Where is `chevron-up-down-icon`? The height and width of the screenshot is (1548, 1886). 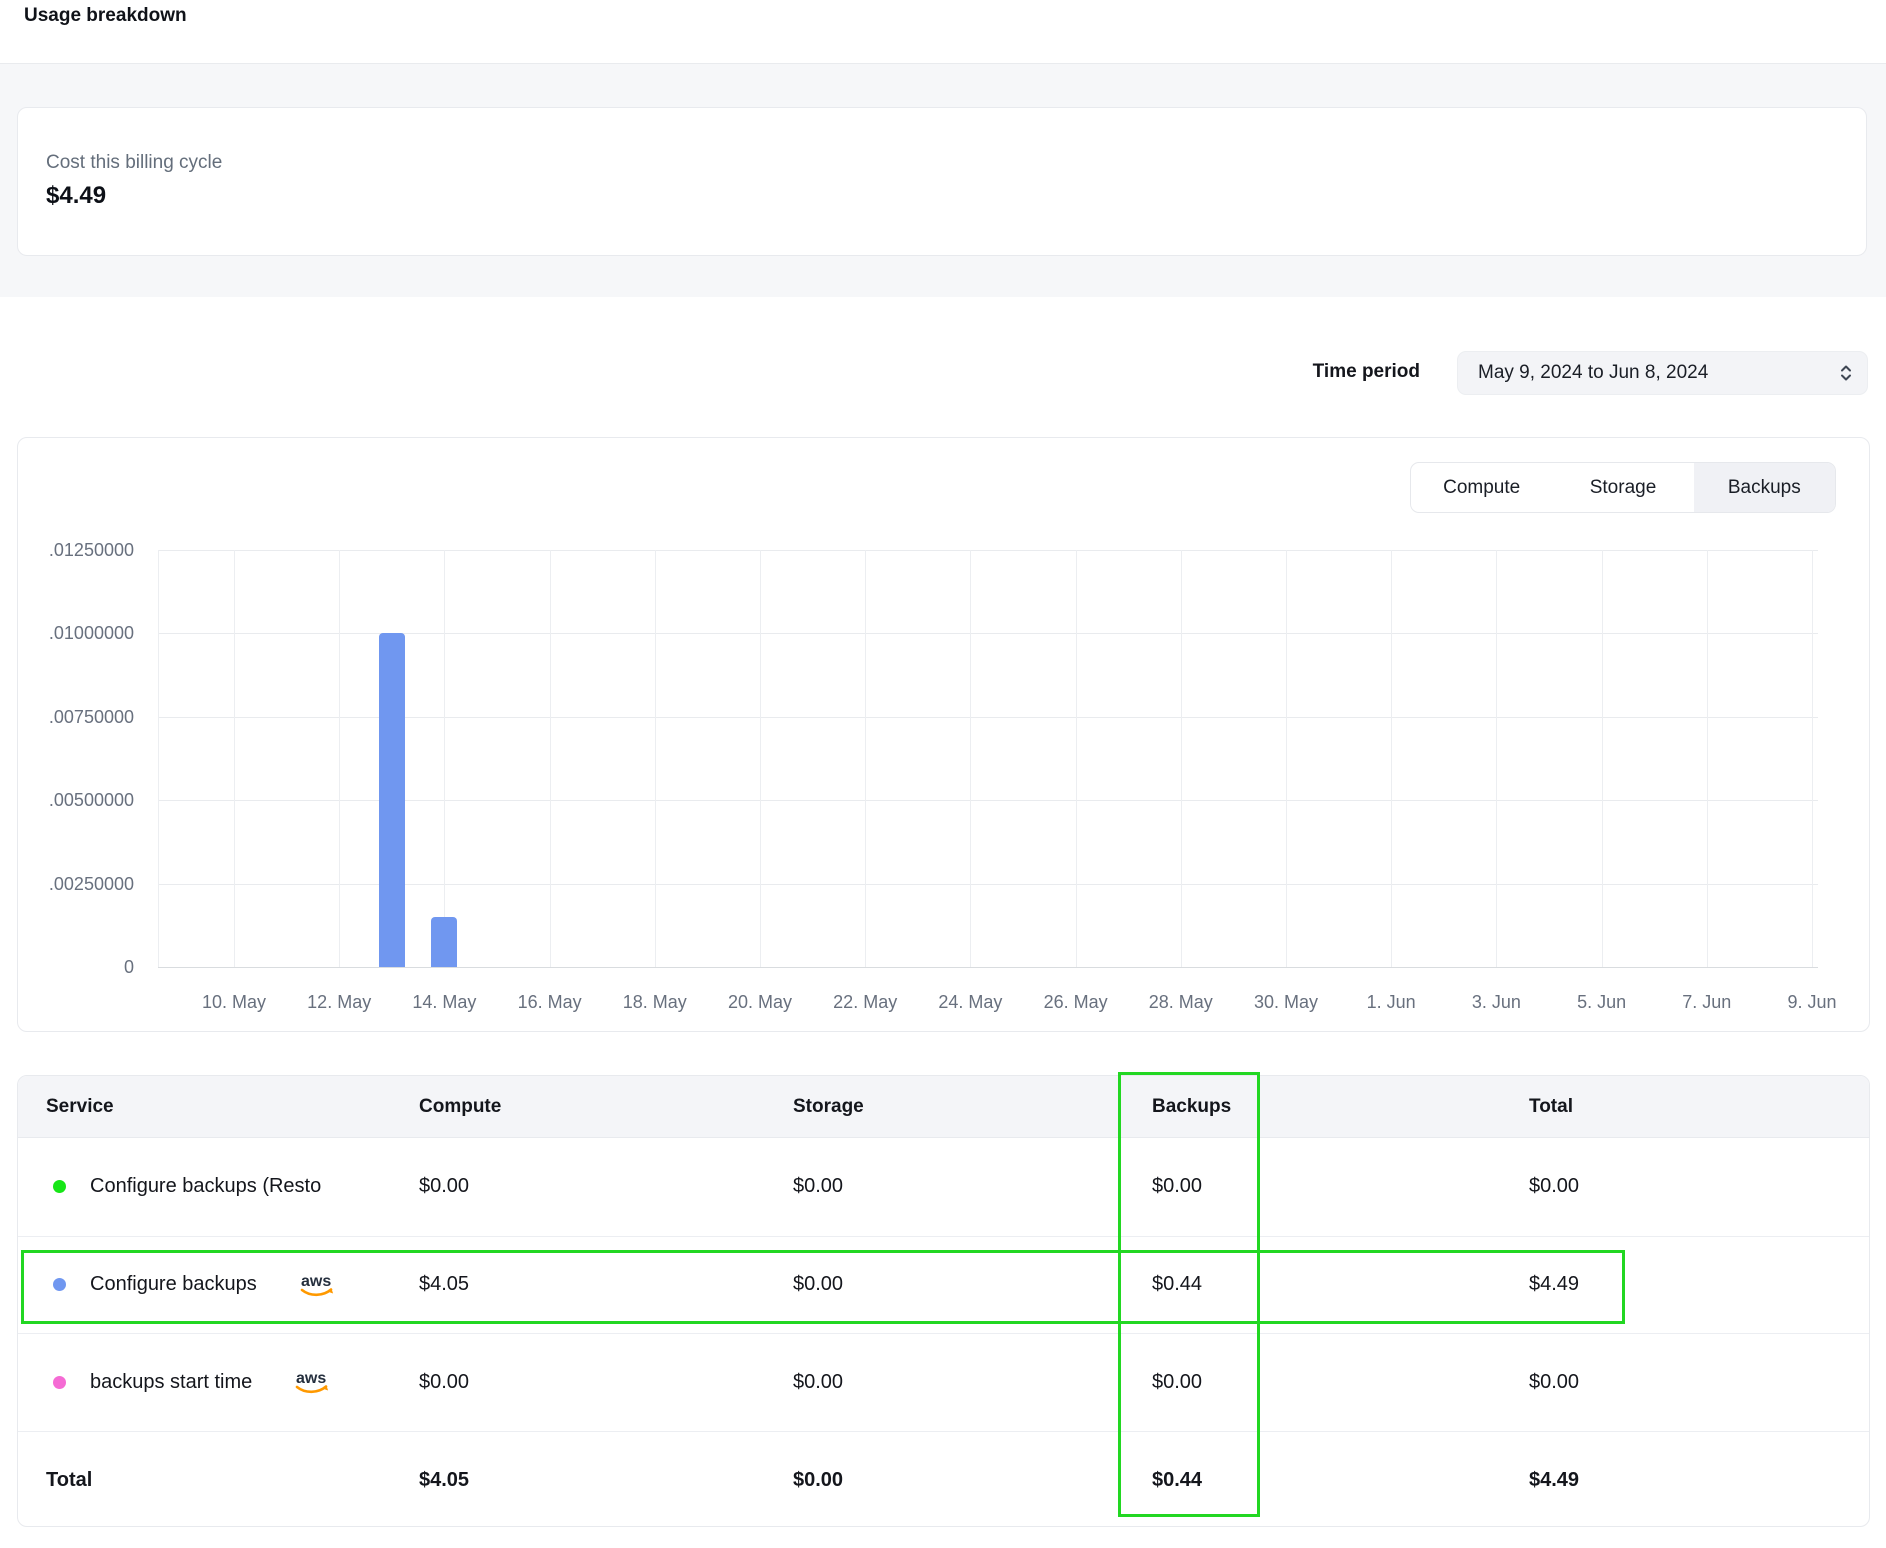 chevron-up-down-icon is located at coordinates (1846, 375).